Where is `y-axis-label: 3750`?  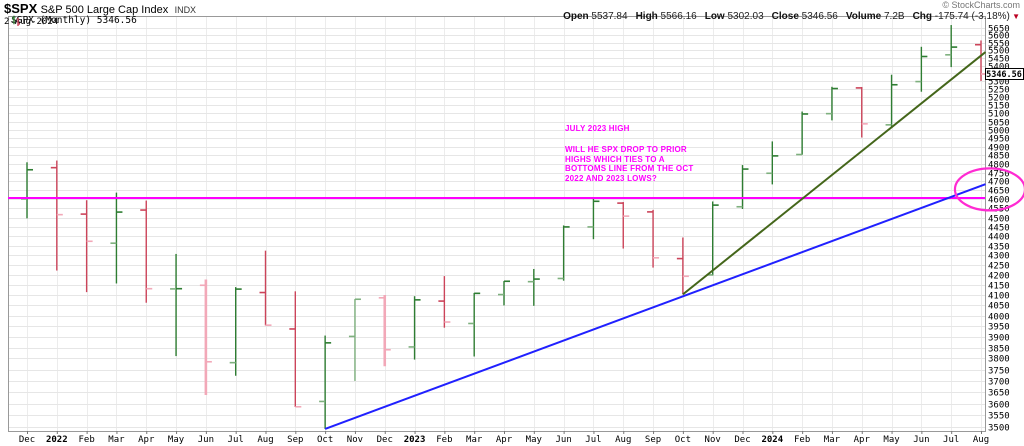
y-axis-label: 3750 is located at coordinates (999, 372).